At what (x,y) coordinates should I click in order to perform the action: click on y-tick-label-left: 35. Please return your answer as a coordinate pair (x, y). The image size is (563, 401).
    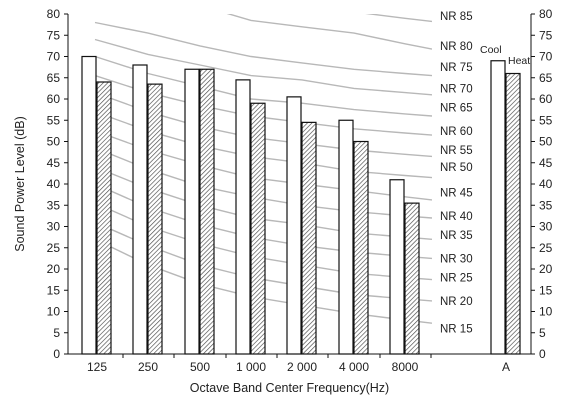
    Looking at the image, I should click on (54, 205).